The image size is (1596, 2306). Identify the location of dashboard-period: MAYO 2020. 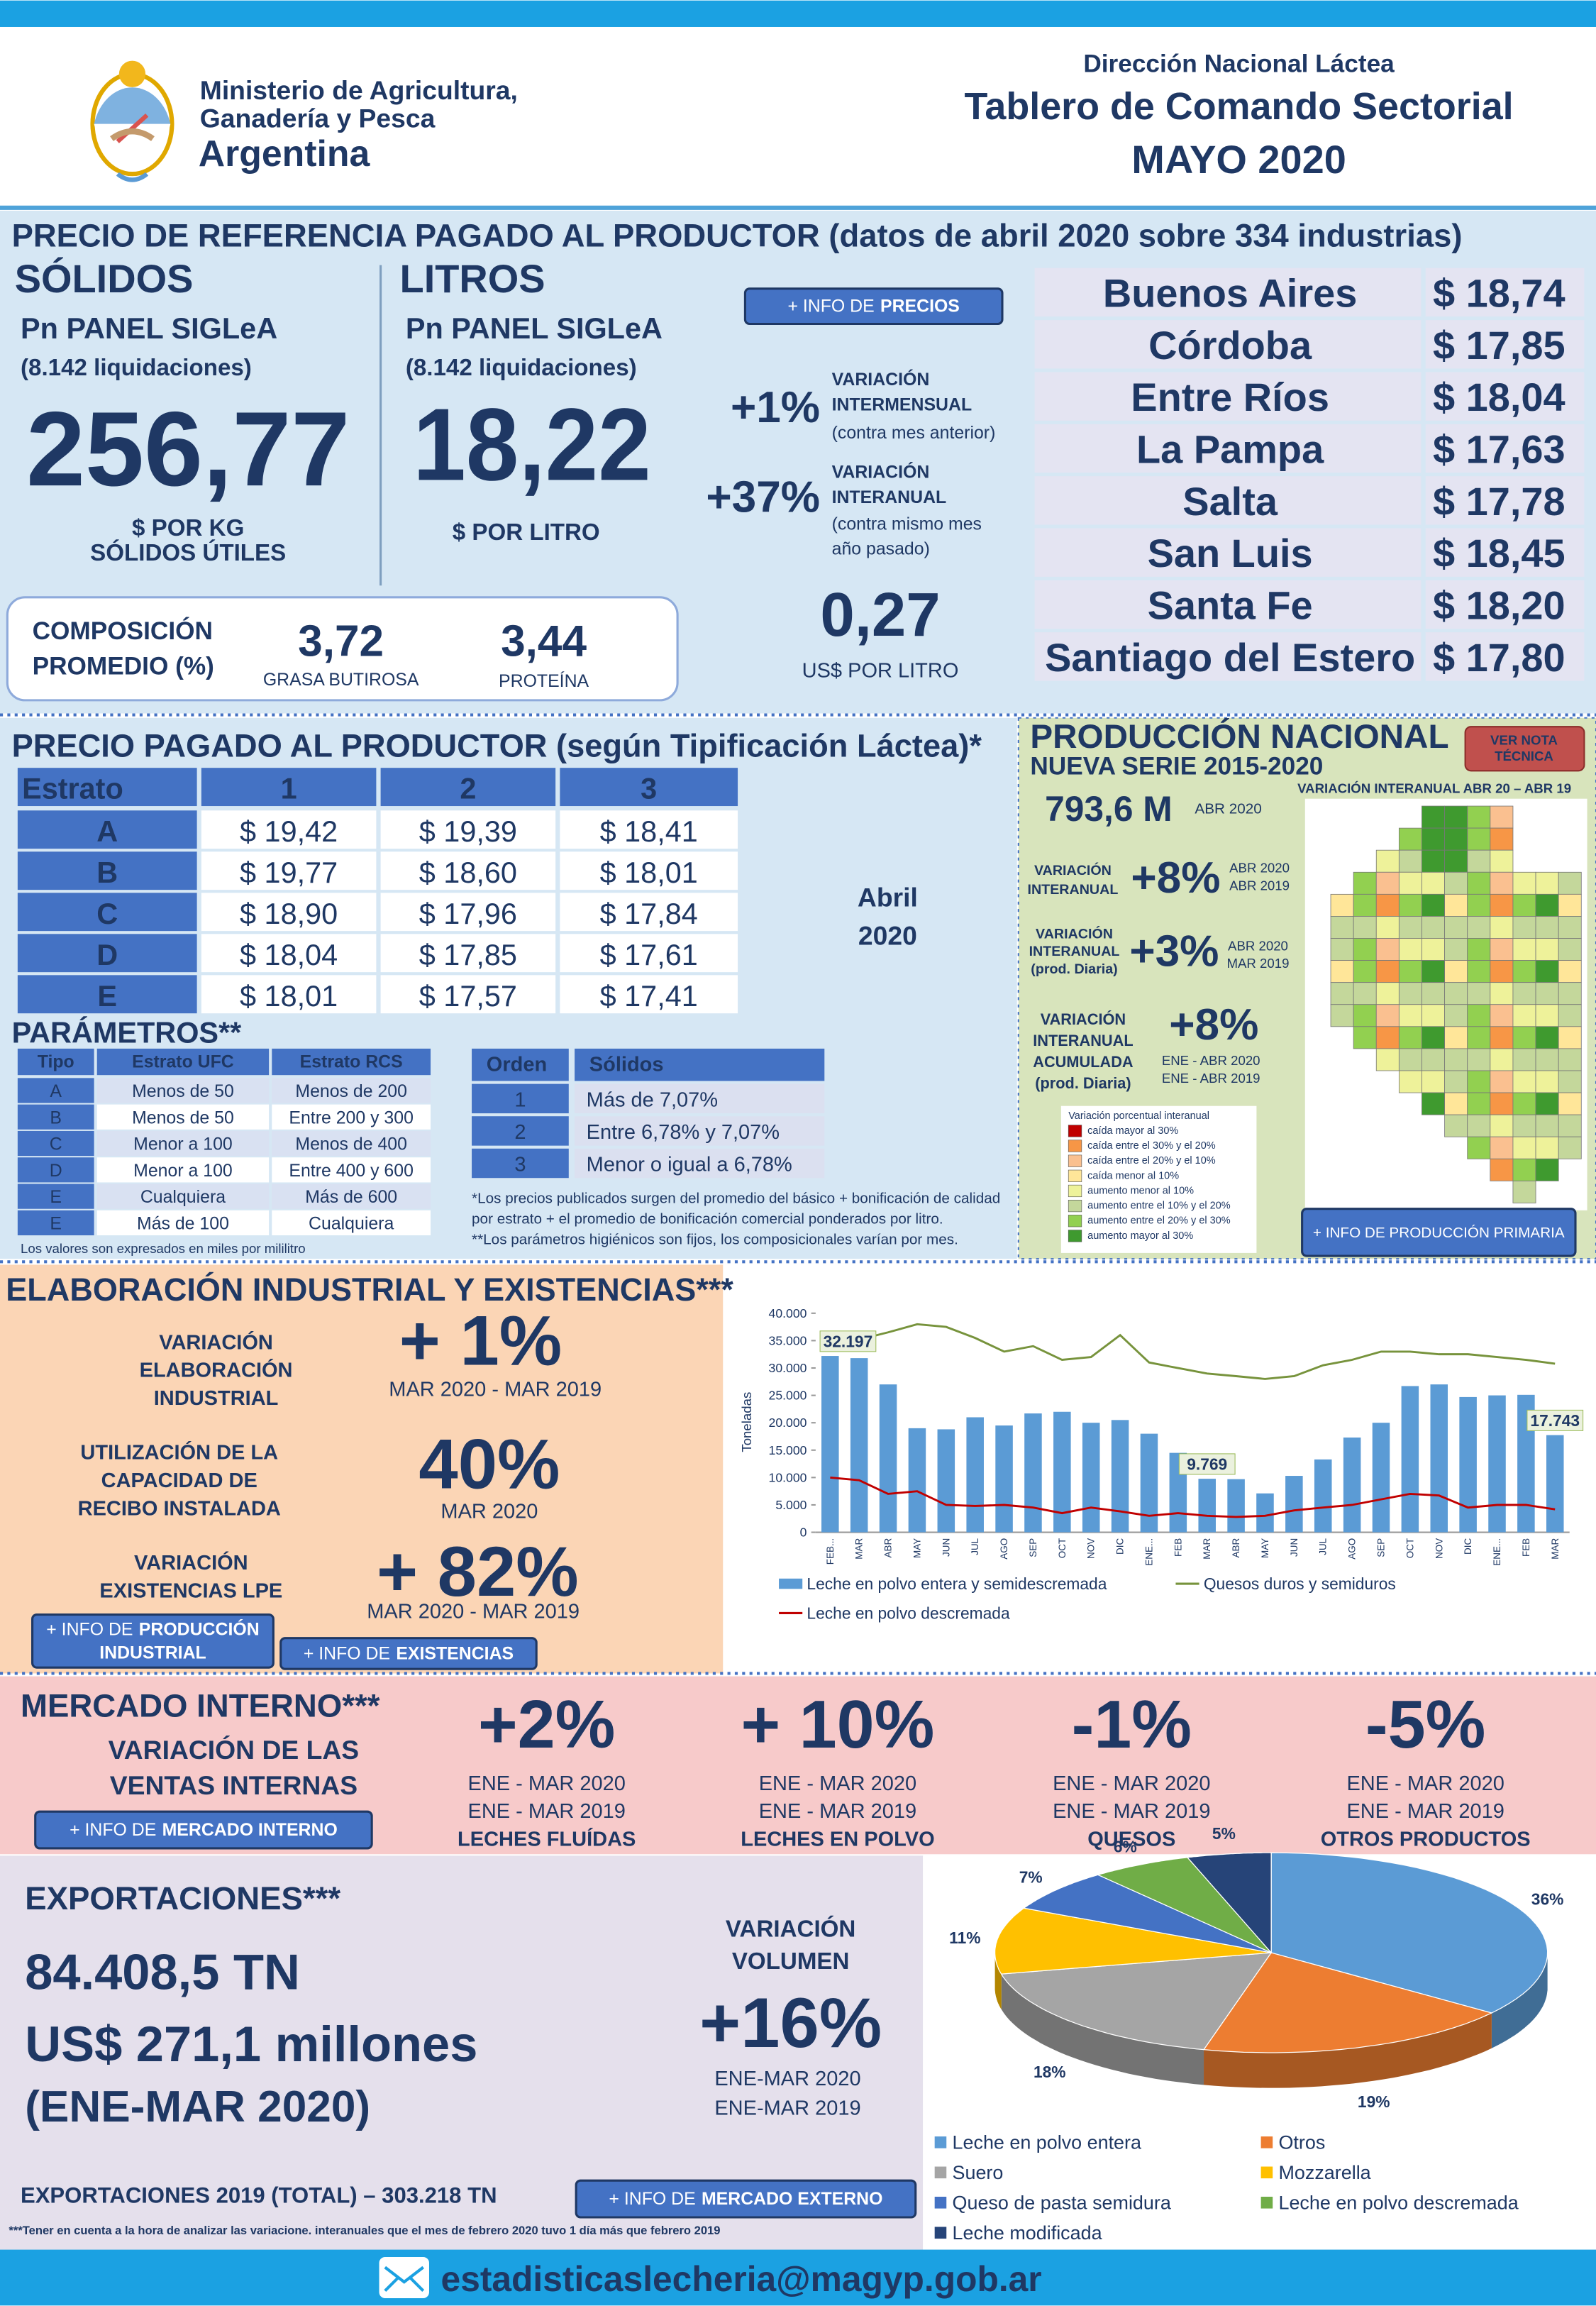
(1238, 159).